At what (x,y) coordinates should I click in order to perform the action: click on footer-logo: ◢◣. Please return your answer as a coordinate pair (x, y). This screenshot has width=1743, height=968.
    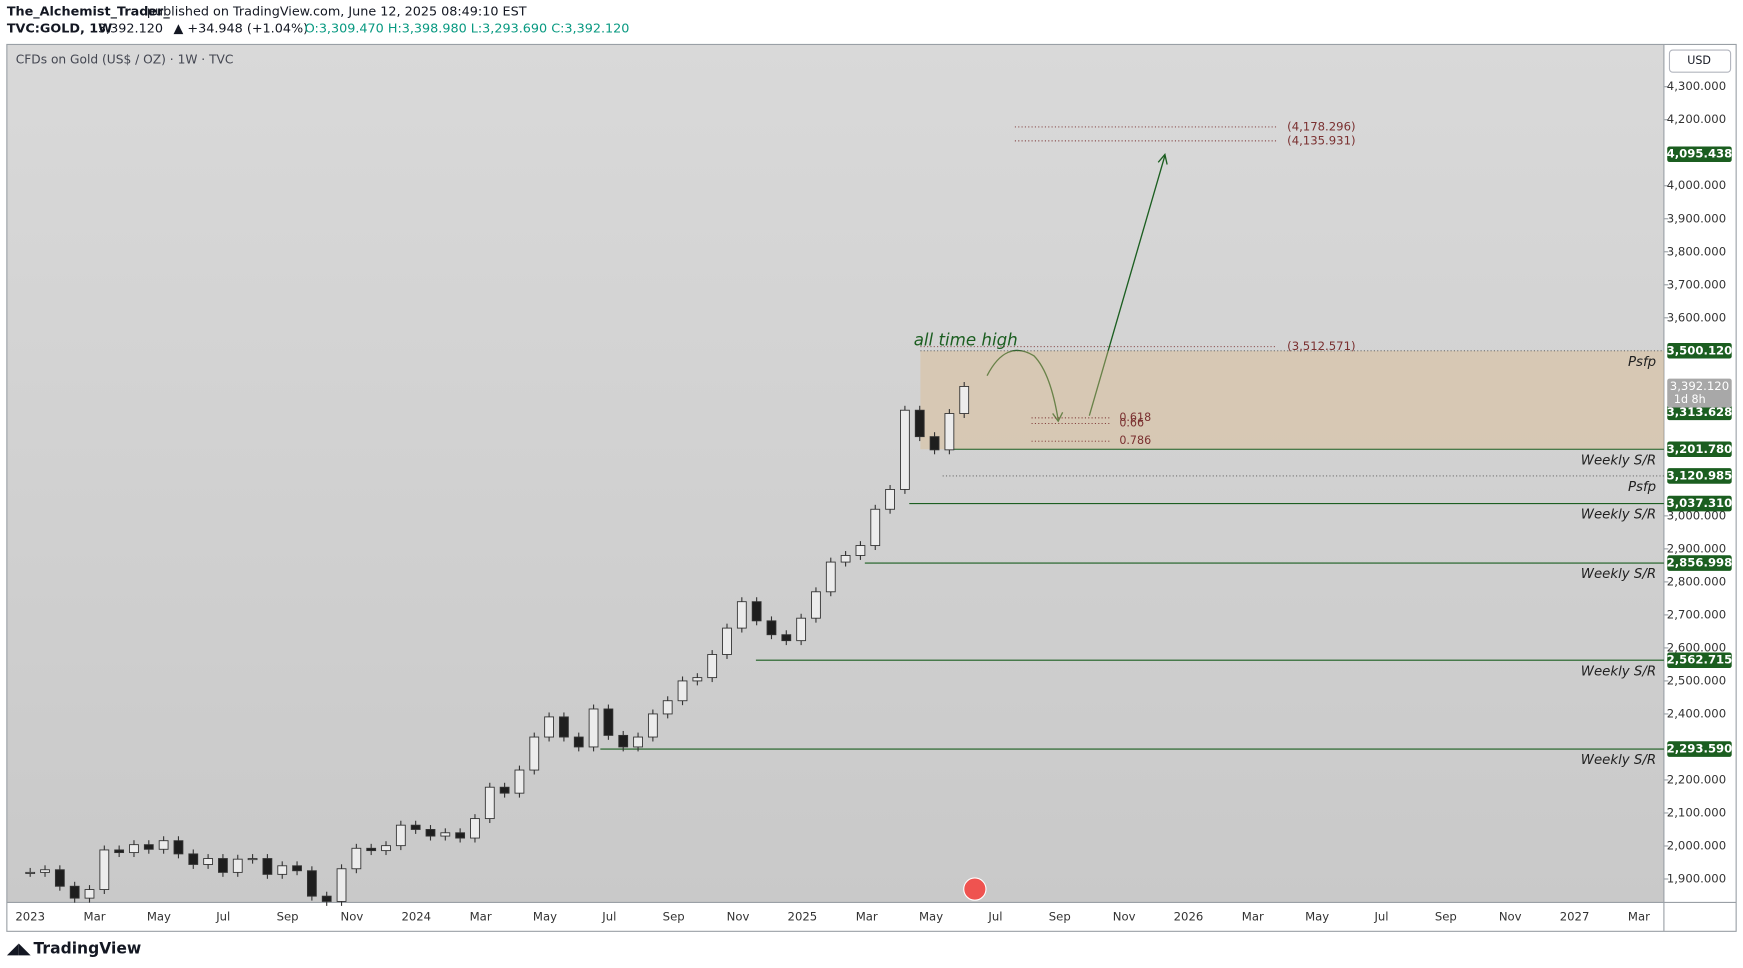
    Looking at the image, I should click on (19, 949).